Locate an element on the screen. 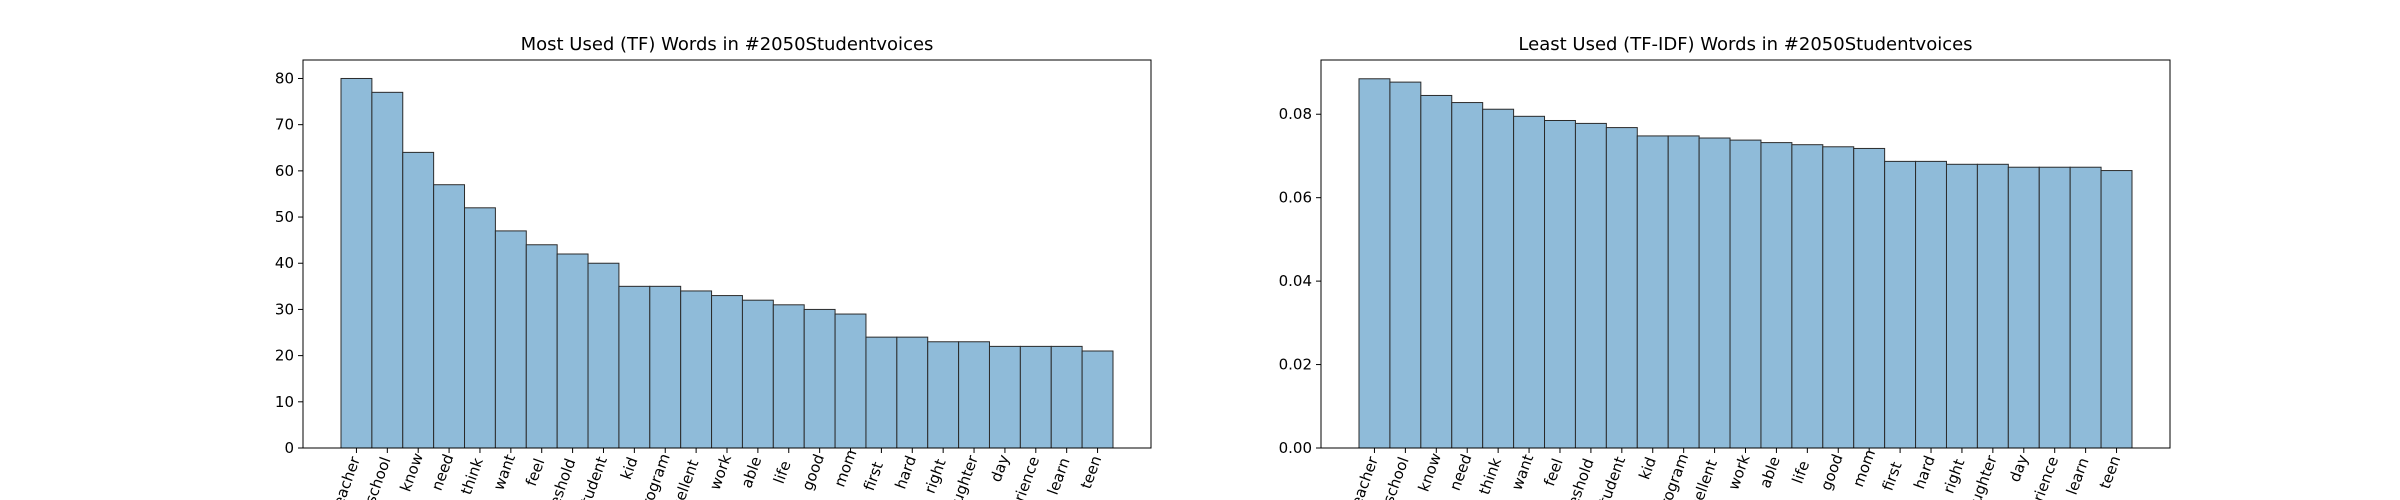 This screenshot has height=500, width=2400. y-tick-label: 30 is located at coordinates (284, 309).